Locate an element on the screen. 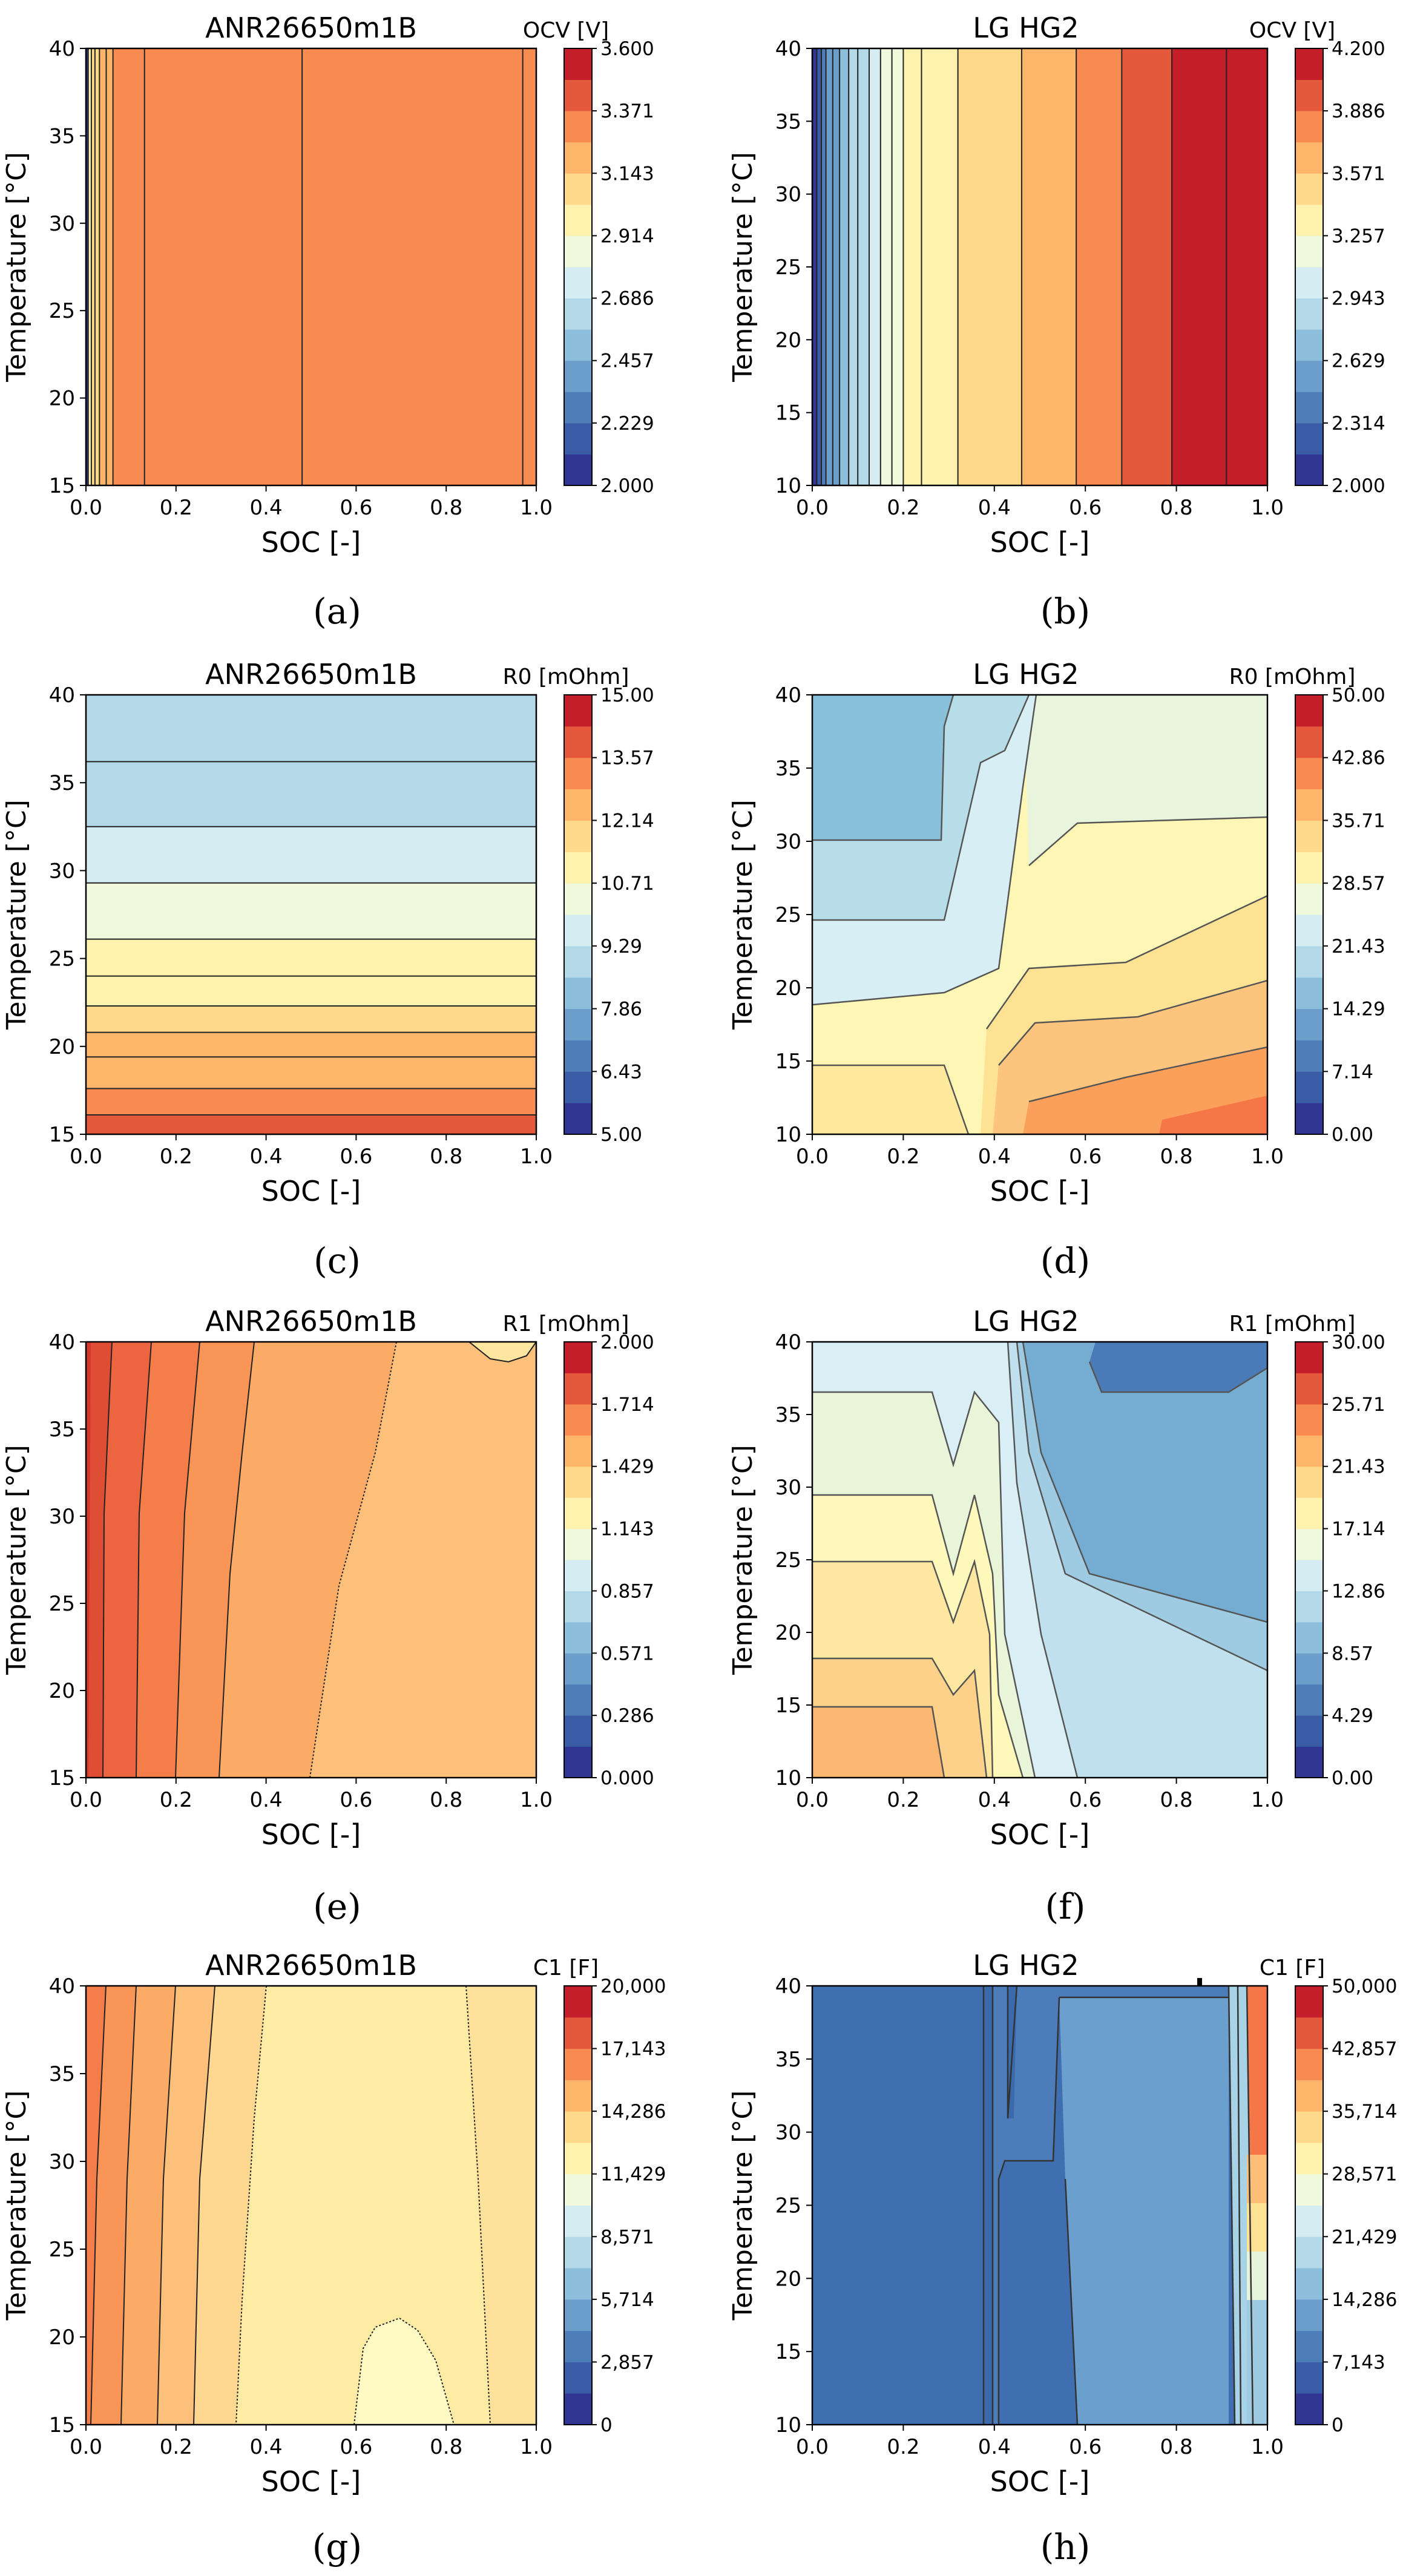 The image size is (1403, 2576). x-tick-label-b-1: 0.2 is located at coordinates (903, 508).